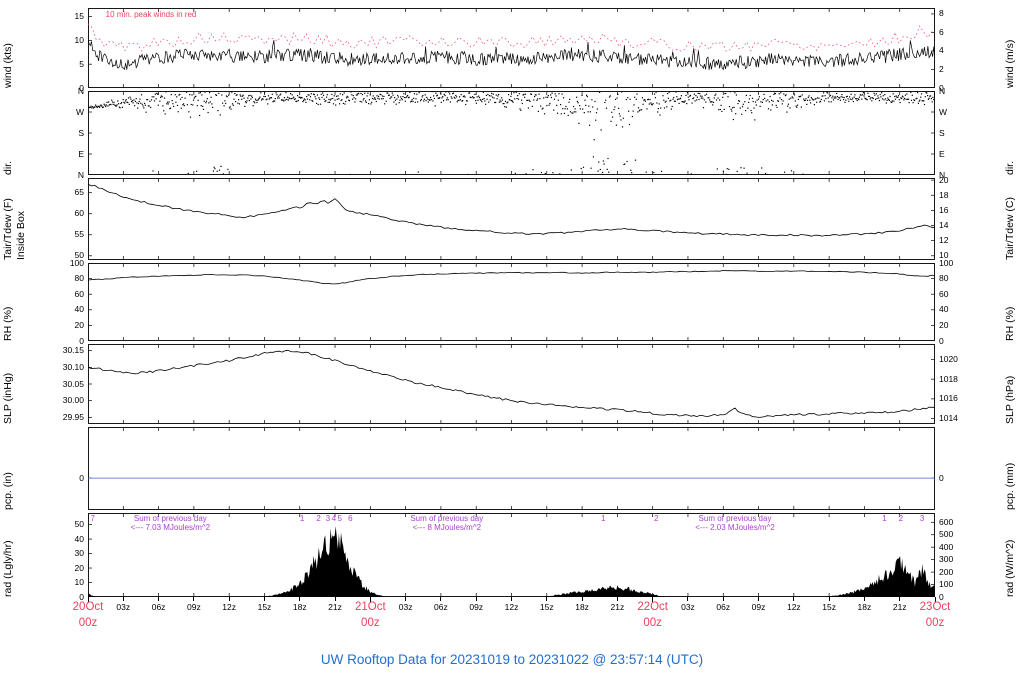 The height and width of the screenshot is (700, 1024). Describe the element at coordinates (8, 568) in the screenshot. I see `axis-label-rad-left: rad (Lgly/hr)` at that location.